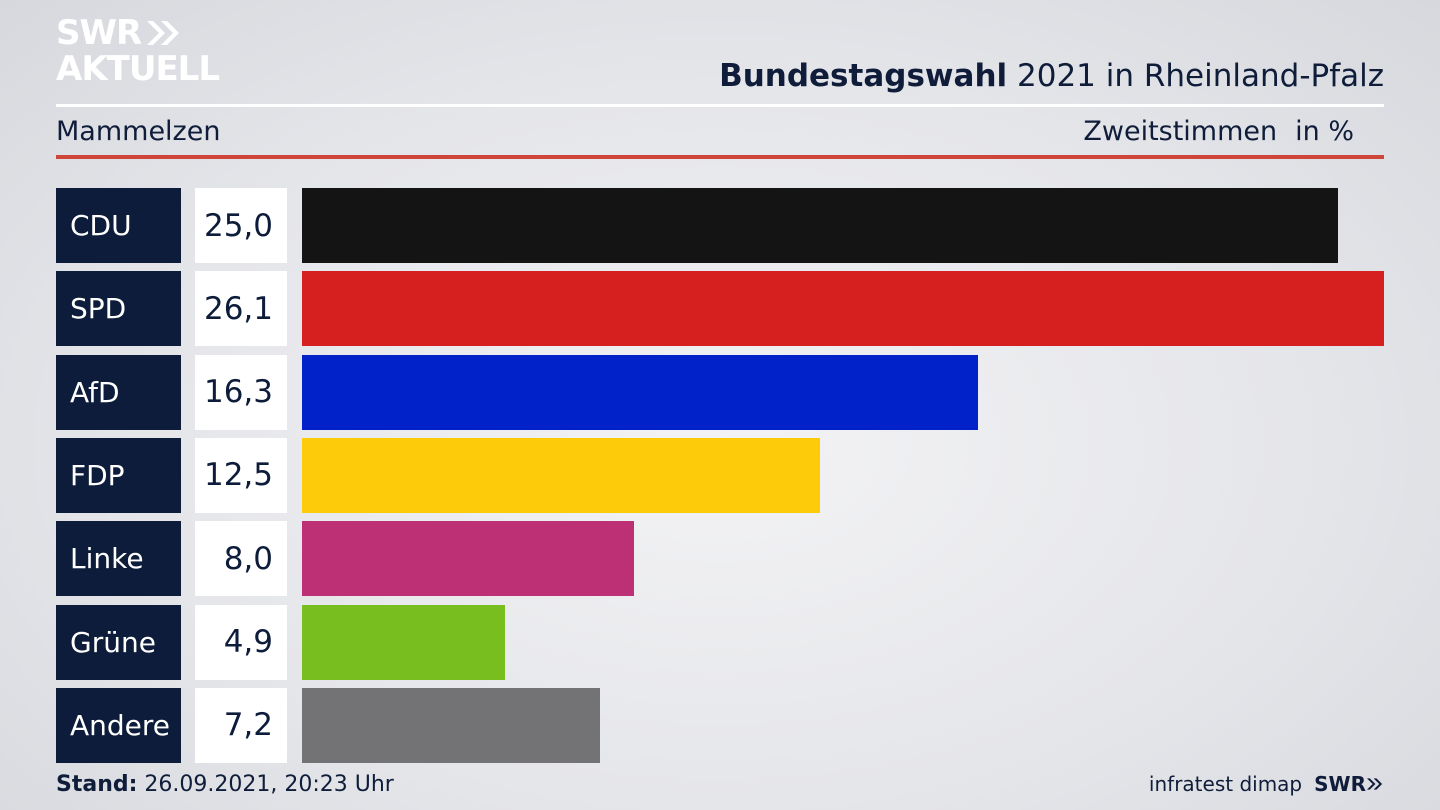 The width and height of the screenshot is (1440, 810). What do you see at coordinates (1225, 784) in the screenshot?
I see `source-label: infratest dimap` at bounding box center [1225, 784].